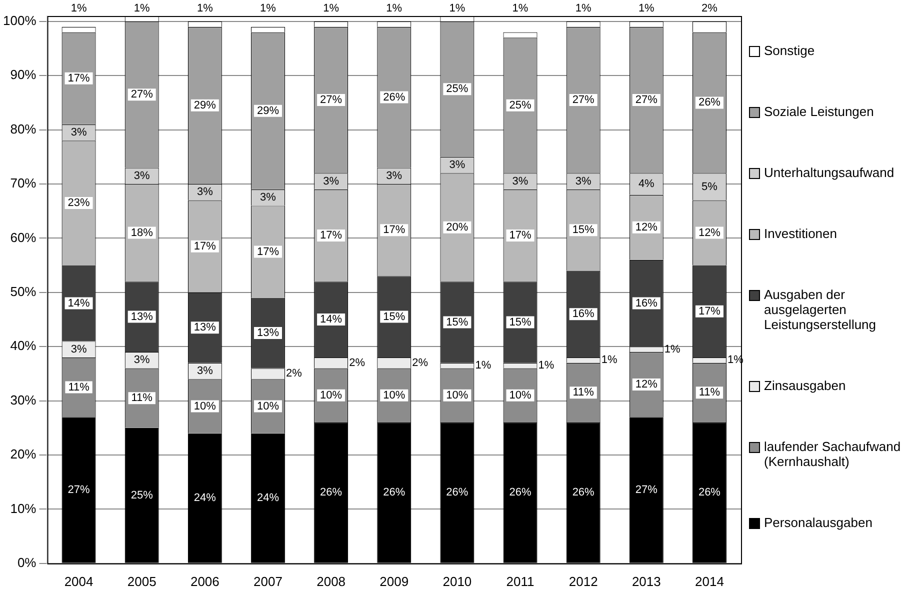 The width and height of the screenshot is (923, 593). What do you see at coordinates (833, 454) in the screenshot?
I see `legend-label: laufender Sachaufwand (Kernhaushalt)` at bounding box center [833, 454].